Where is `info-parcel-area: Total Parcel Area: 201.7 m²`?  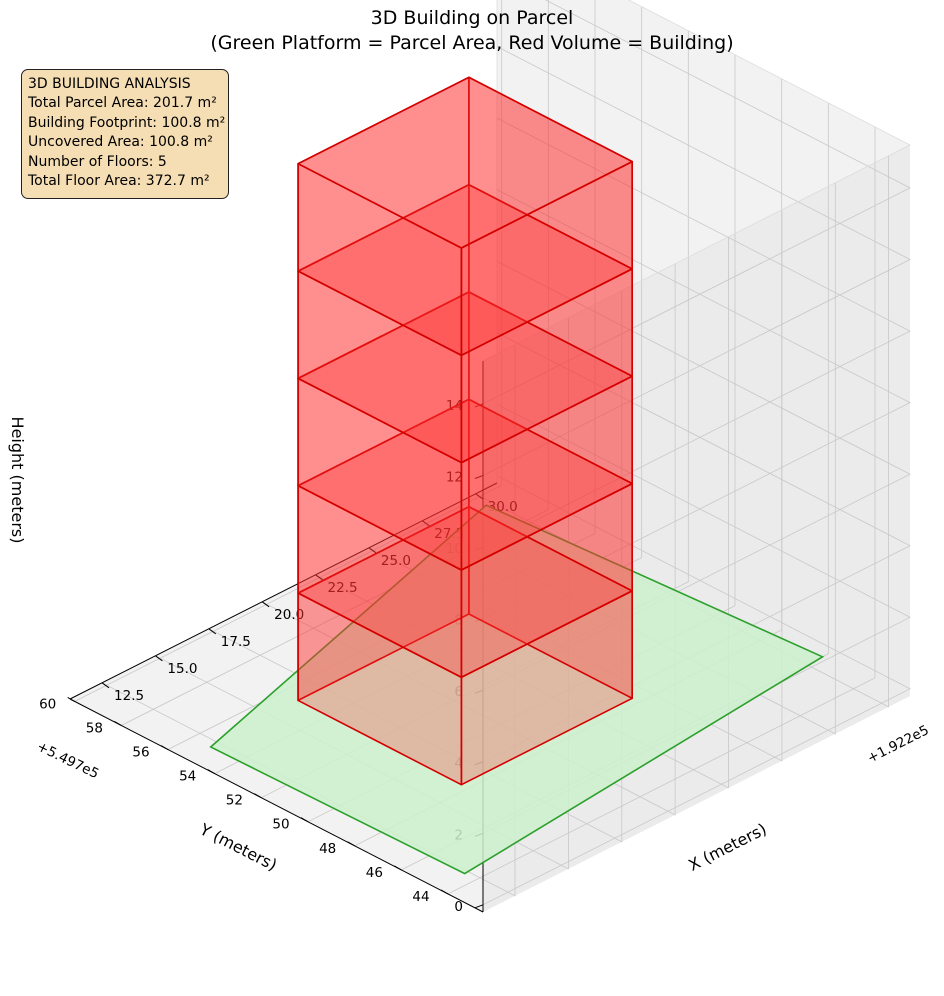
info-parcel-area: Total Parcel Area: 201.7 m² is located at coordinates (122, 103).